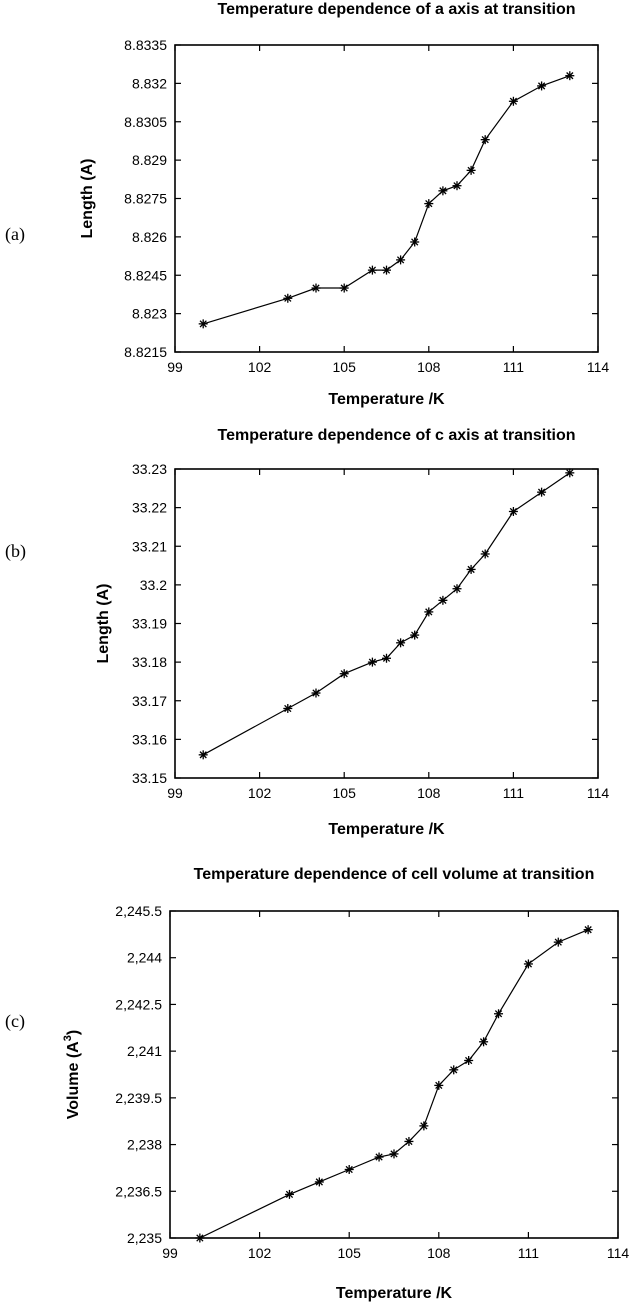 Image resolution: width=640 pixels, height=1305 pixels. I want to click on y-tick-label: 8.829, so click(149, 160).